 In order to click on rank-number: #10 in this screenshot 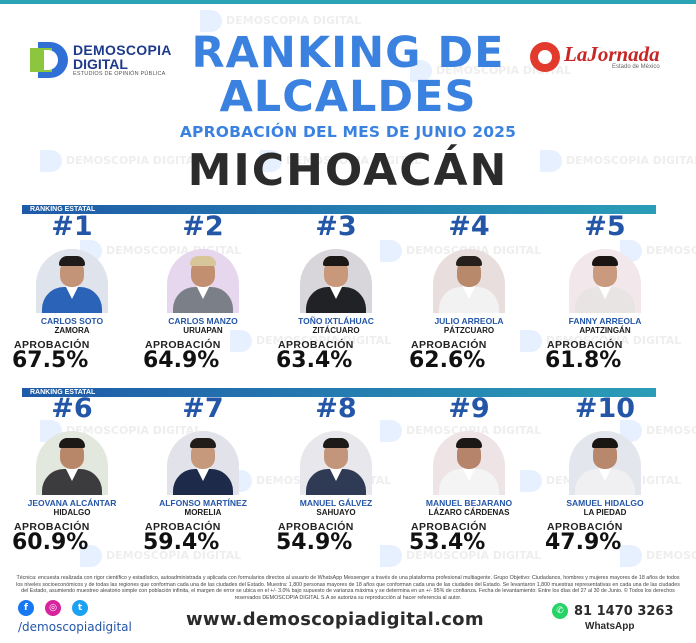, I will do `click(605, 408)`.